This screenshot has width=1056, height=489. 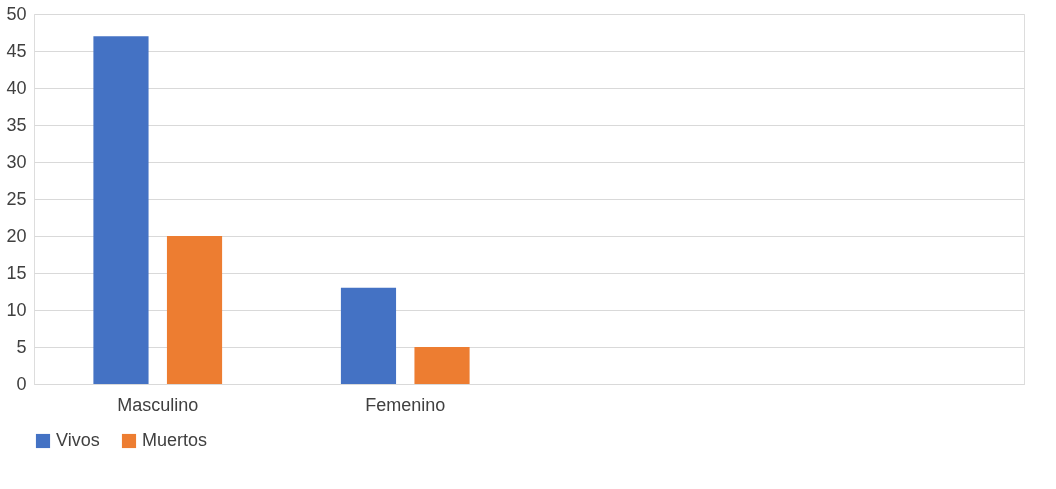 I want to click on y-tick-label: 15, so click(x=16, y=272).